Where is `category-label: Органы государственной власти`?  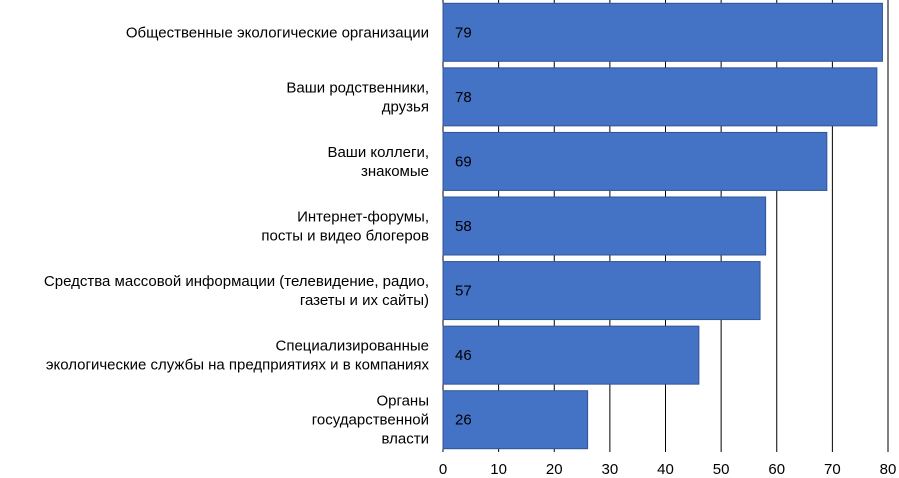 category-label: Органы государственной власти is located at coordinates (370, 420).